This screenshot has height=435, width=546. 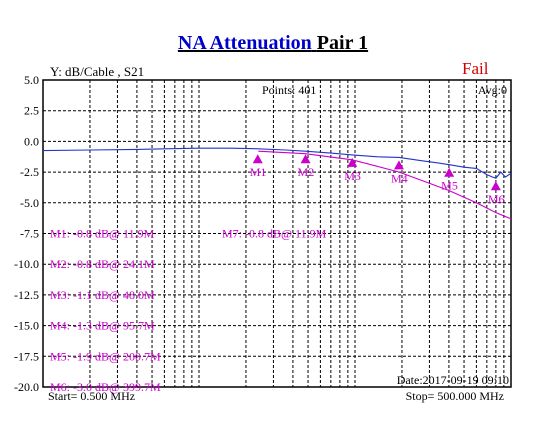 I want to click on date-label: Date:2017-09-19 09:10, so click(x=453, y=380).